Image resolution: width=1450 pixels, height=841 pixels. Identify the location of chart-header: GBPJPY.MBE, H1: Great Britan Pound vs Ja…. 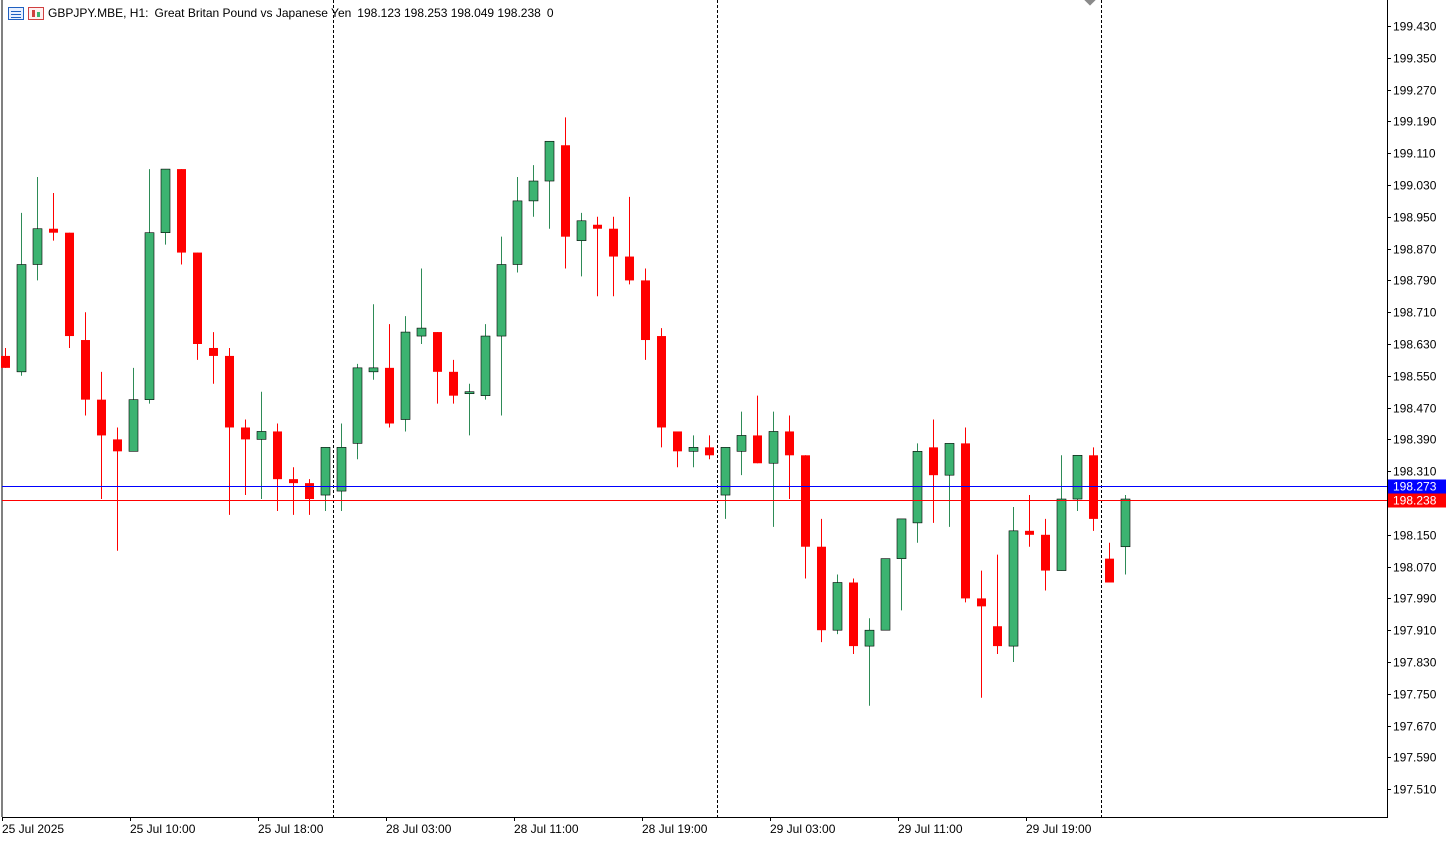
(284, 13).